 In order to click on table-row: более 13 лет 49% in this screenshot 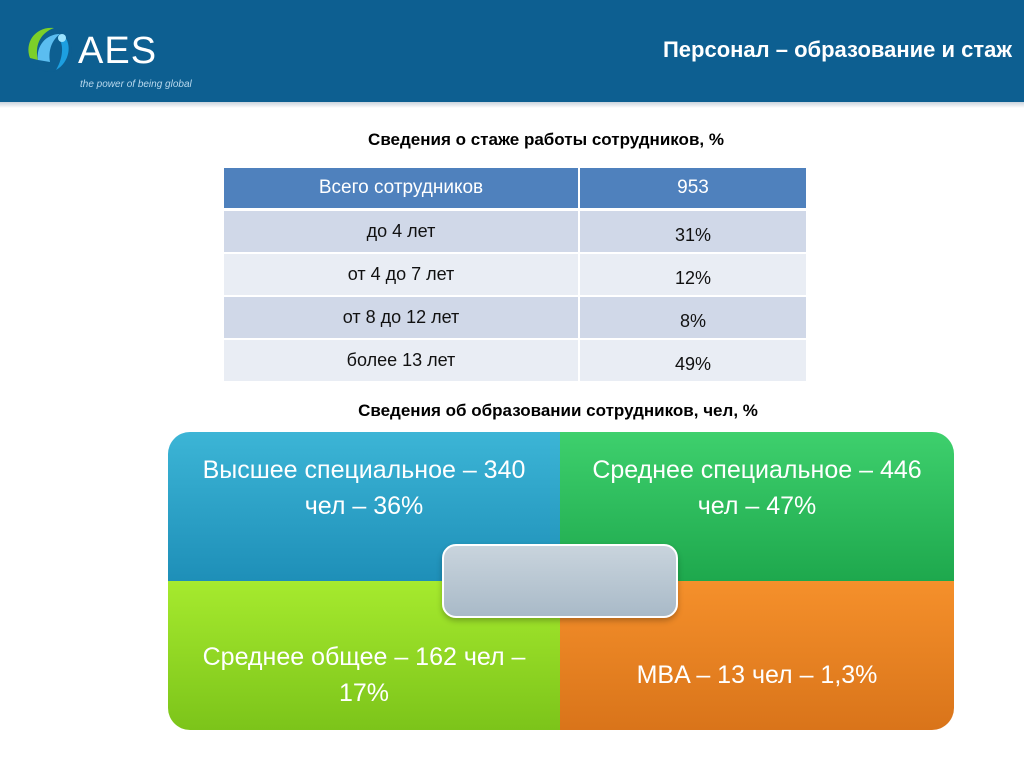, I will do `click(516, 361)`.